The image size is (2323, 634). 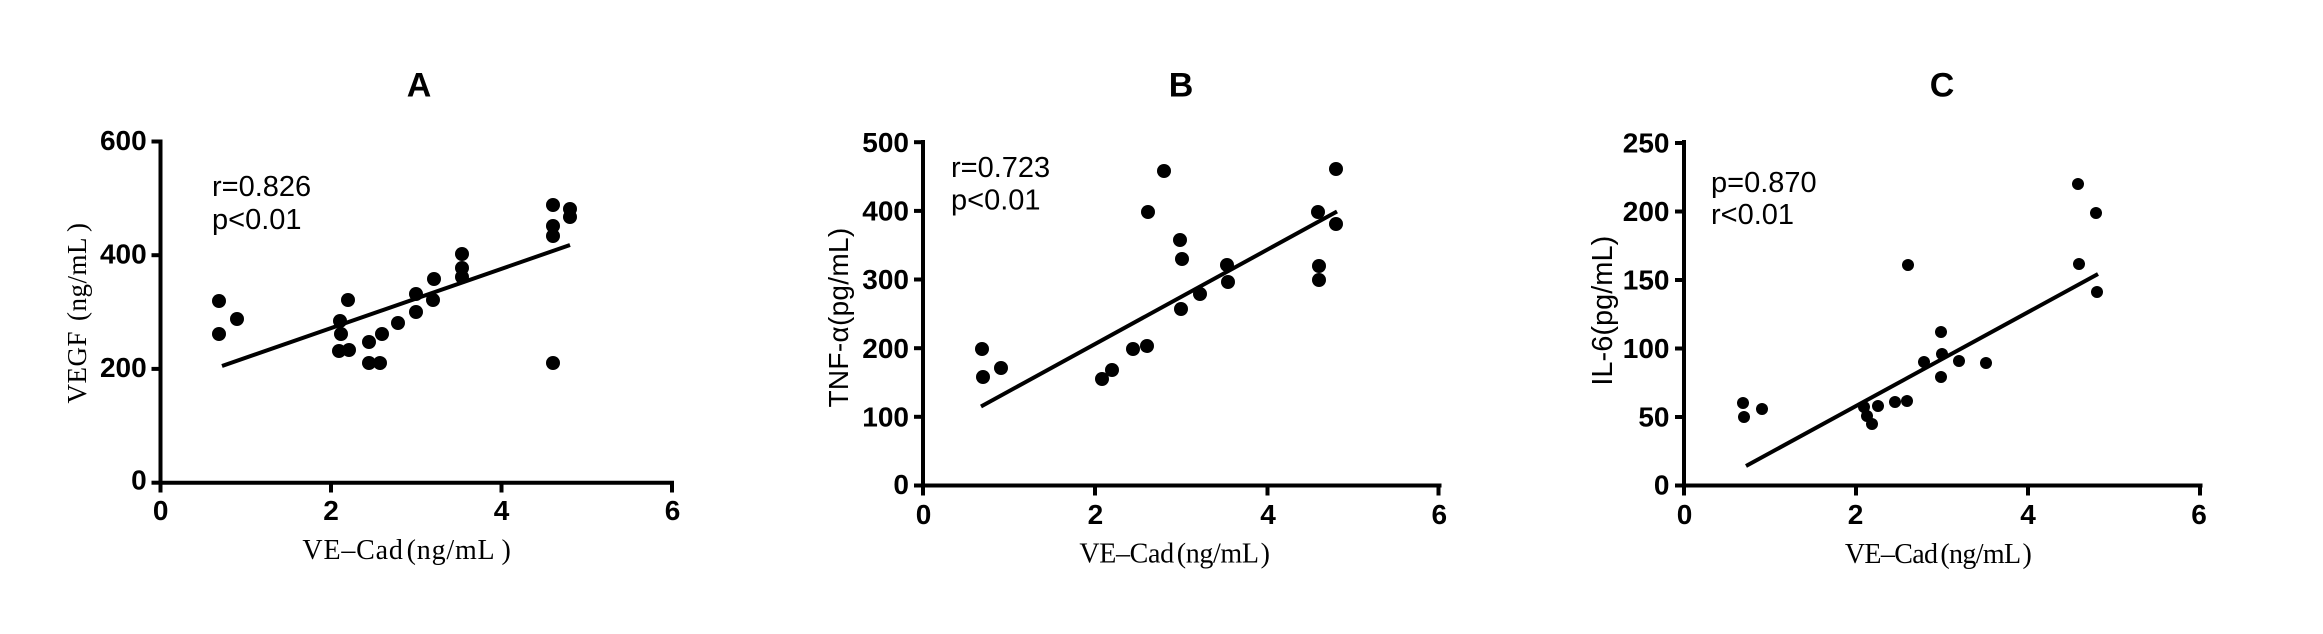 I want to click on svg-text: B, so click(x=1181, y=86).